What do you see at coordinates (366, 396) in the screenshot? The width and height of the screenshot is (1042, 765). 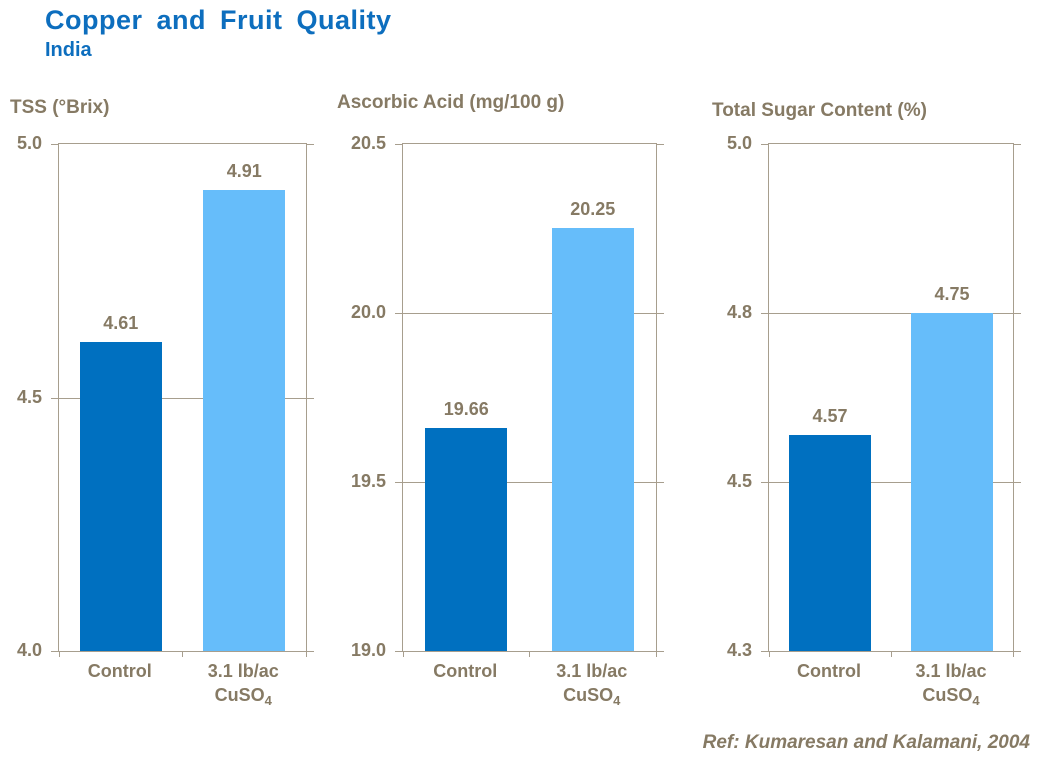 I see `y-axis: 20.5 20.0 19.5 19.0` at bounding box center [366, 396].